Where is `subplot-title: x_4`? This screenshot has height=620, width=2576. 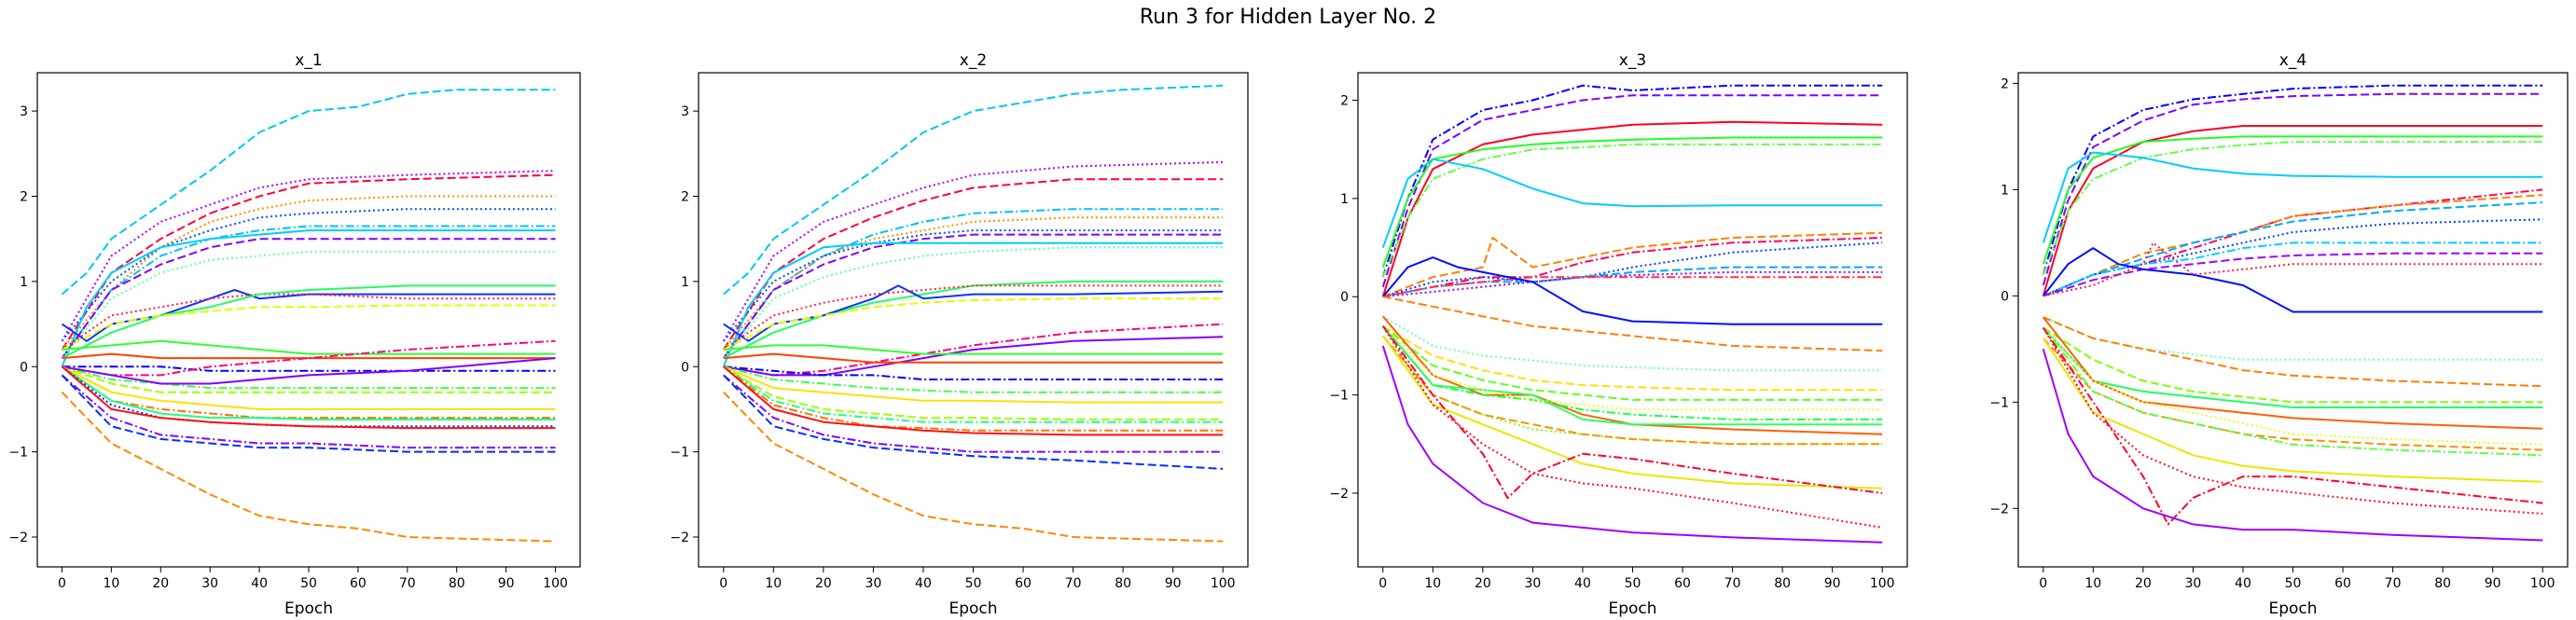
subplot-title: x_4 is located at coordinates (2292, 60).